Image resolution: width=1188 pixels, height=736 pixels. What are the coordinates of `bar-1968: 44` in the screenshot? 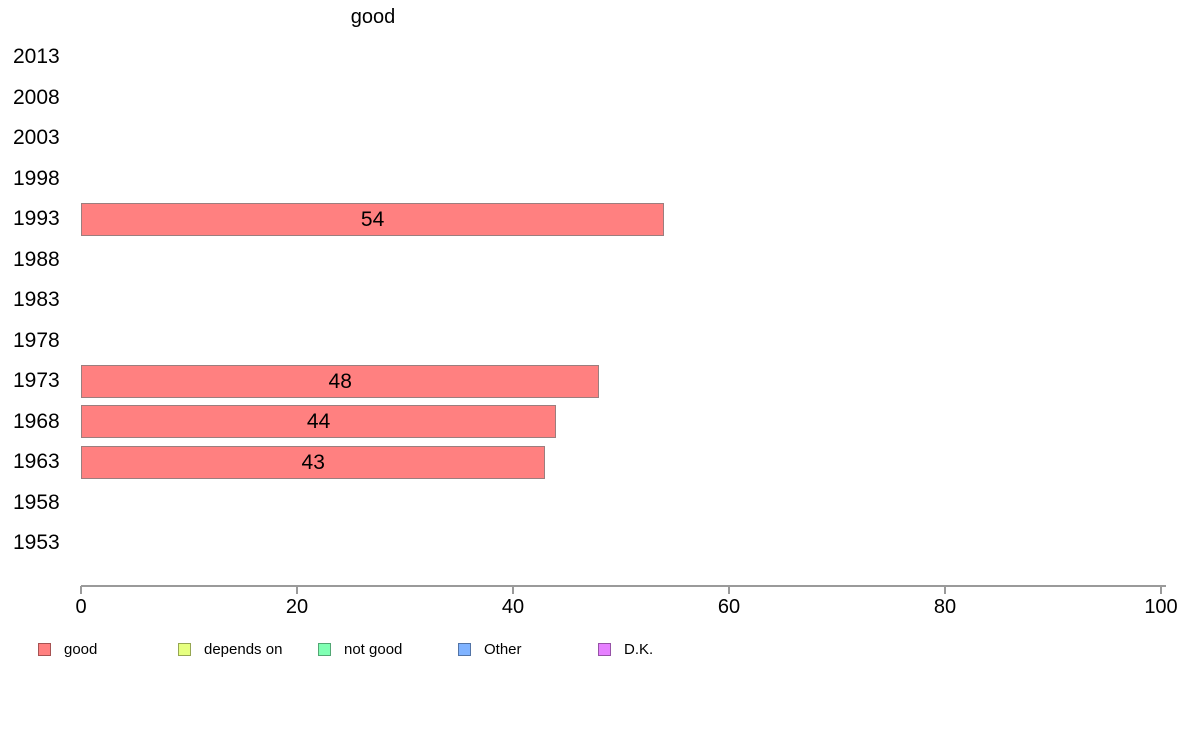 It's located at (319, 421).